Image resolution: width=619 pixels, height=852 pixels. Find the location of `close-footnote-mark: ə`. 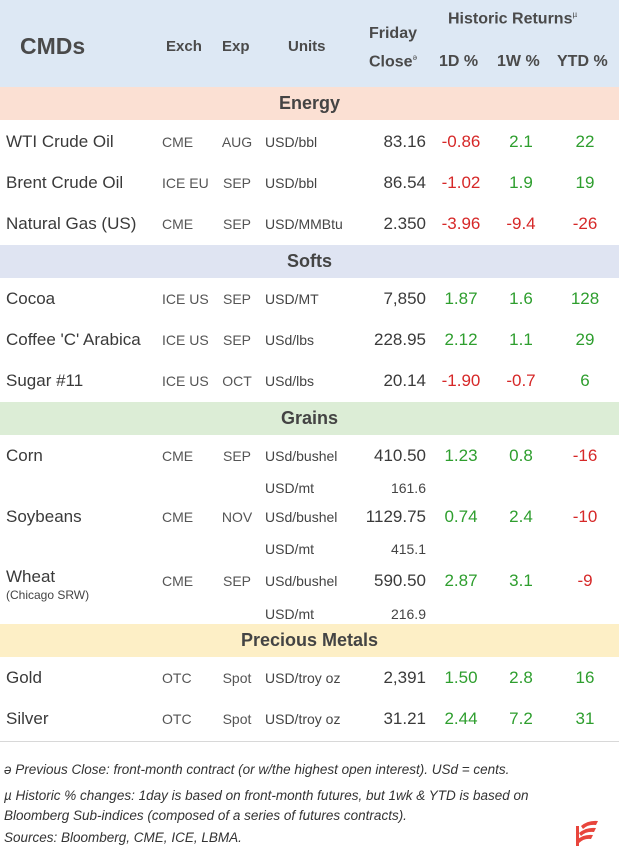

close-footnote-mark: ə is located at coordinates (415, 57).